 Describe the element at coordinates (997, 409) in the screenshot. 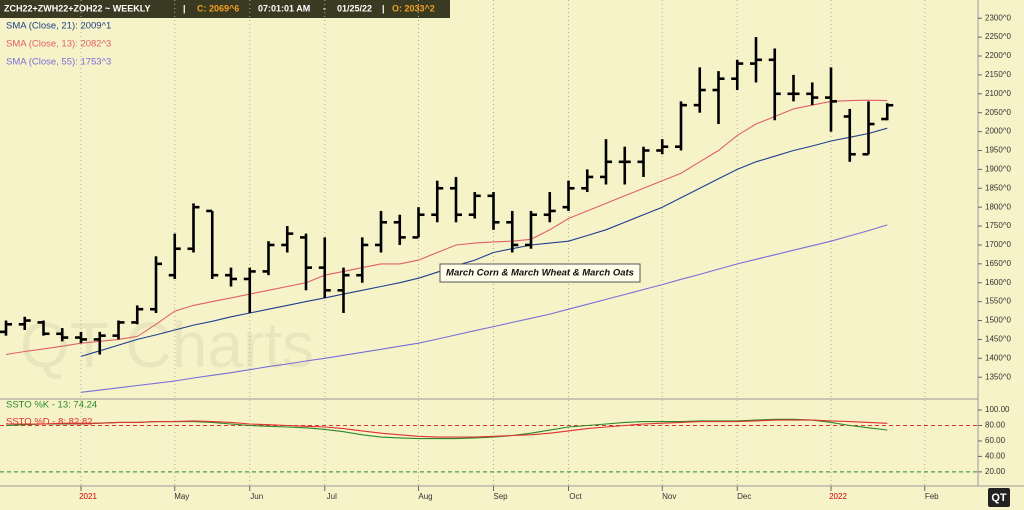

I see `y-tick-label: 100.00` at that location.